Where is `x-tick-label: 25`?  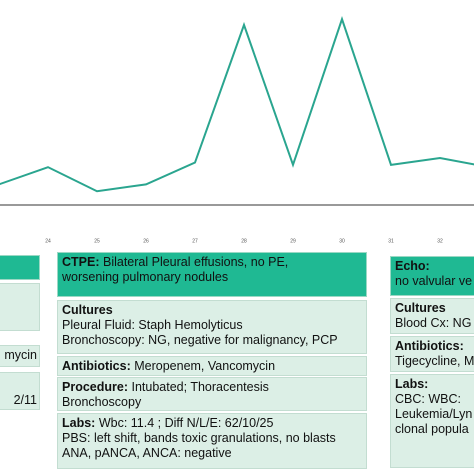
x-tick-label: 25 is located at coordinates (97, 241).